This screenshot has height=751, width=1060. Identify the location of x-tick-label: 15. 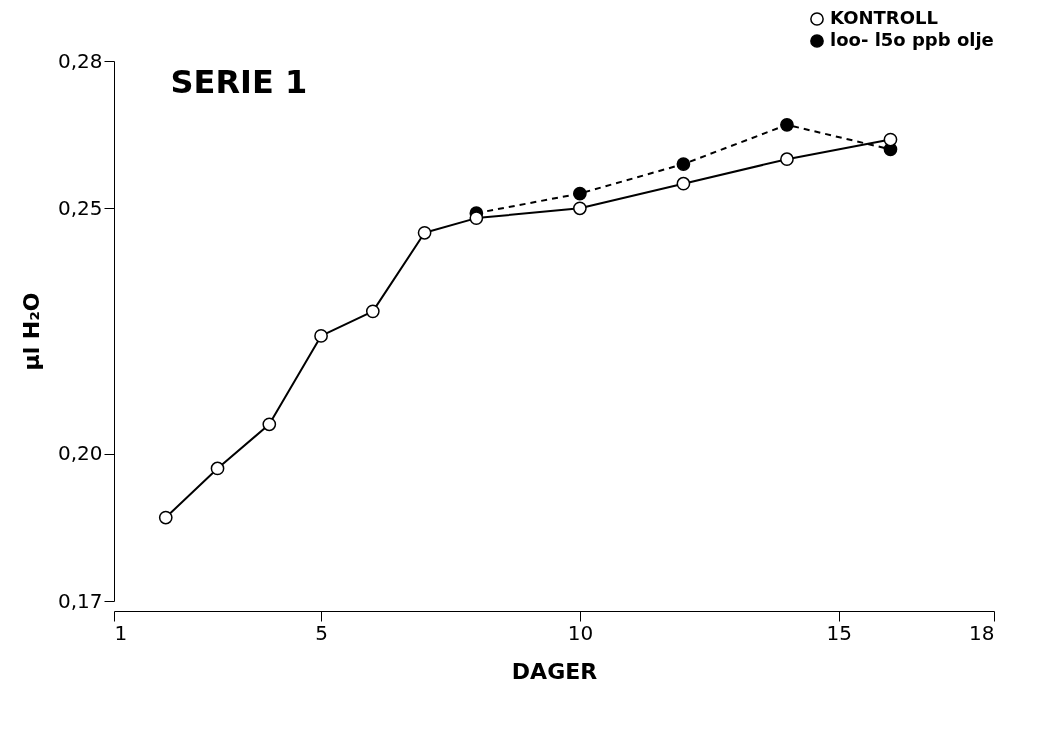
(839, 632).